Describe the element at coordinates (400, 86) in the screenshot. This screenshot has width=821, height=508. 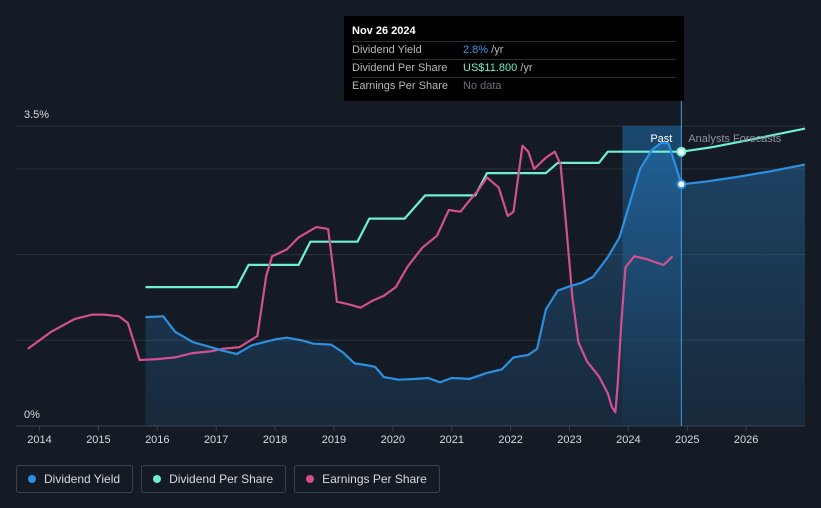
I see `tooltip-label: Earnings Per Share` at that location.